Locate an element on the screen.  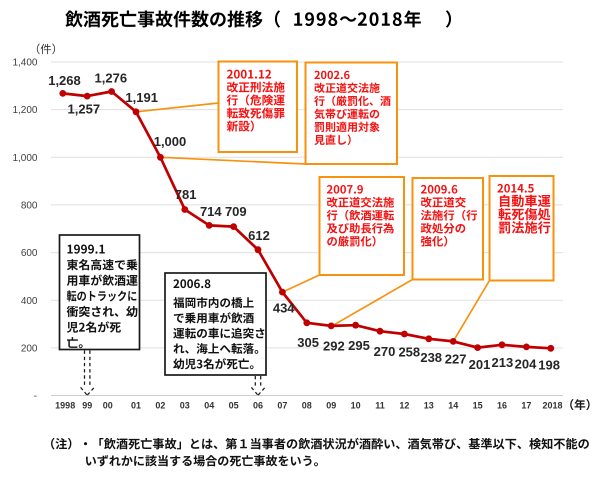
svg-text: 09 is located at coordinates (331, 406).